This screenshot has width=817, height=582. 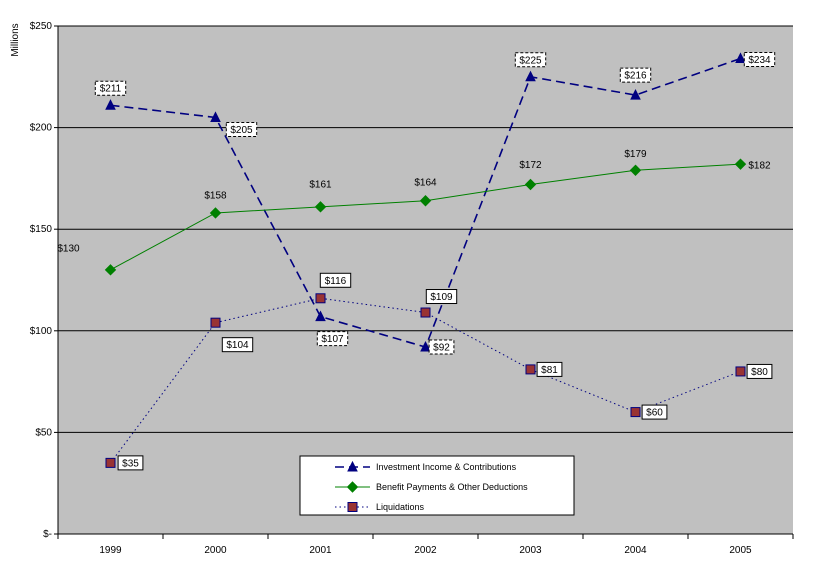 I want to click on x-tick-label: 2003, so click(x=530, y=550).